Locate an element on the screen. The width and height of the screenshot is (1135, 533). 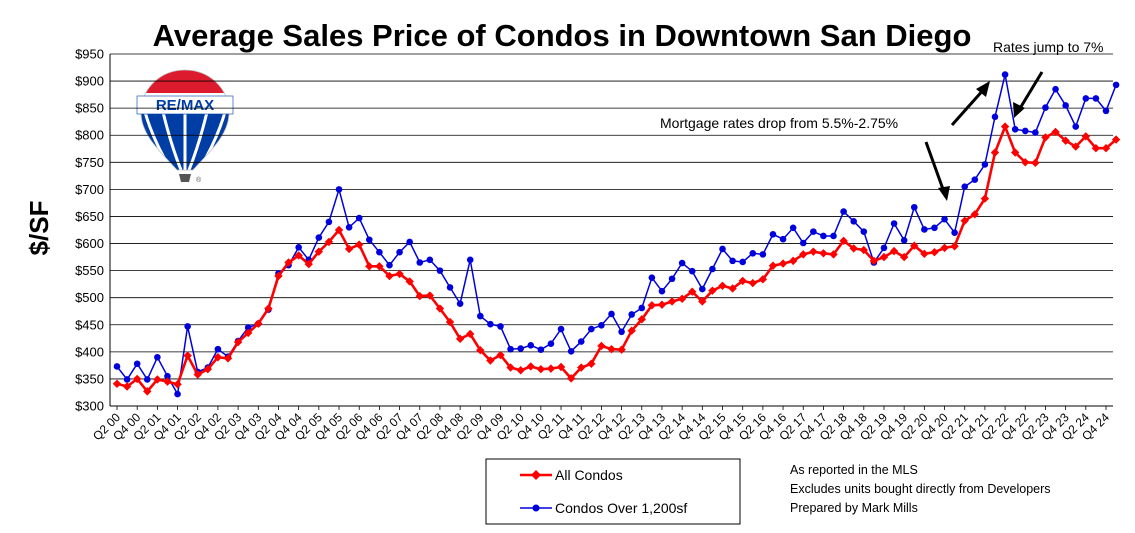
remax-balloon-logo: RE/MAX ® is located at coordinates (185, 126).